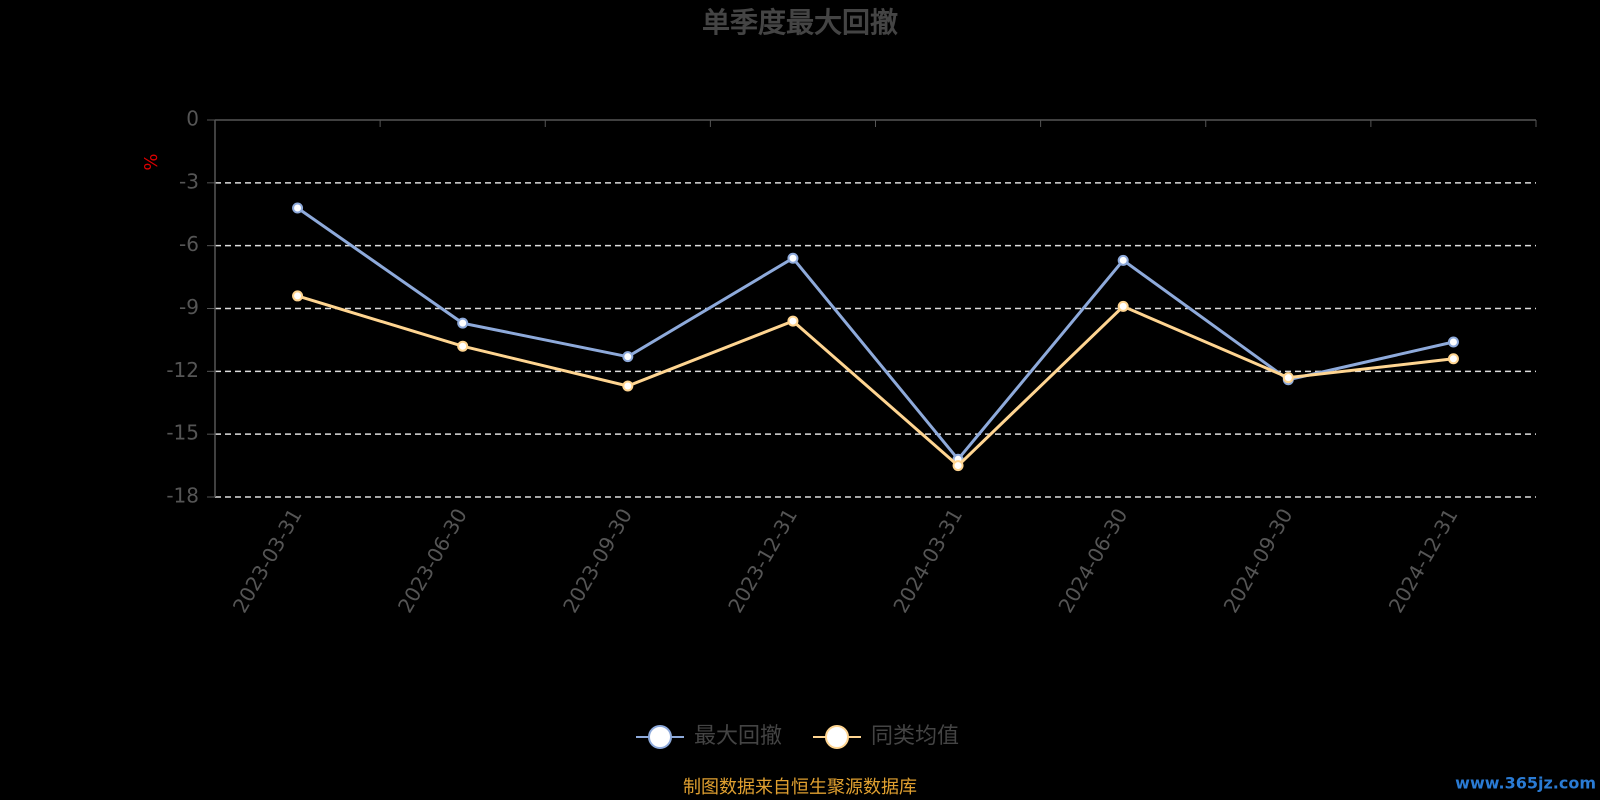 The height and width of the screenshot is (800, 1600). Describe the element at coordinates (151, 161) in the screenshot. I see `y-axis-label: %` at that location.